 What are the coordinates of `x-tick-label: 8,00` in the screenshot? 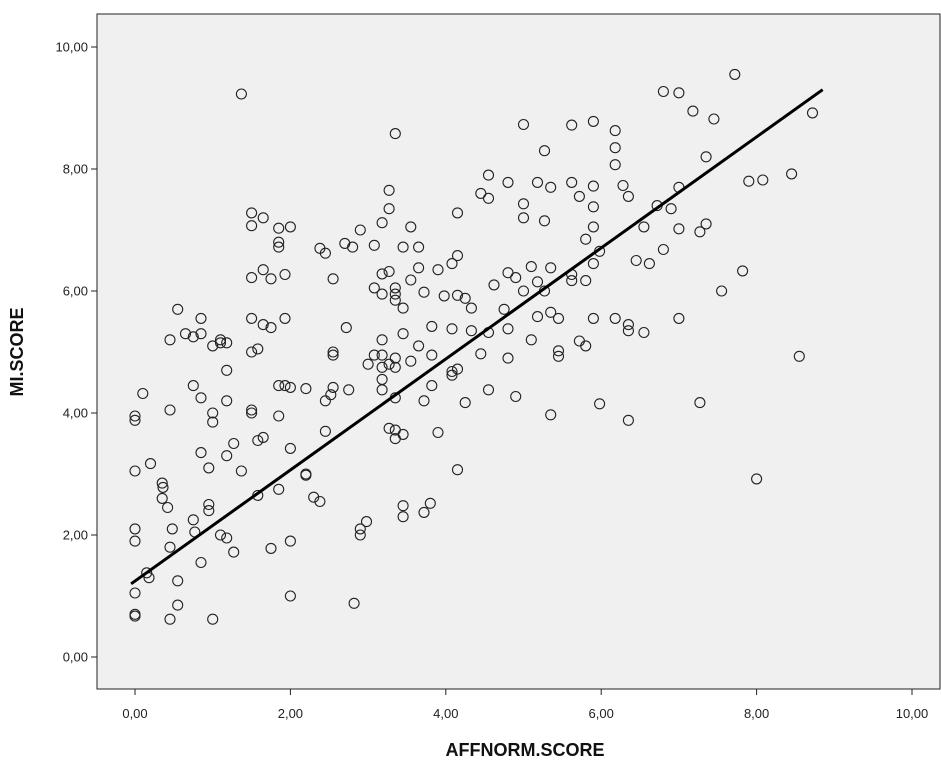 It's located at (756, 713).